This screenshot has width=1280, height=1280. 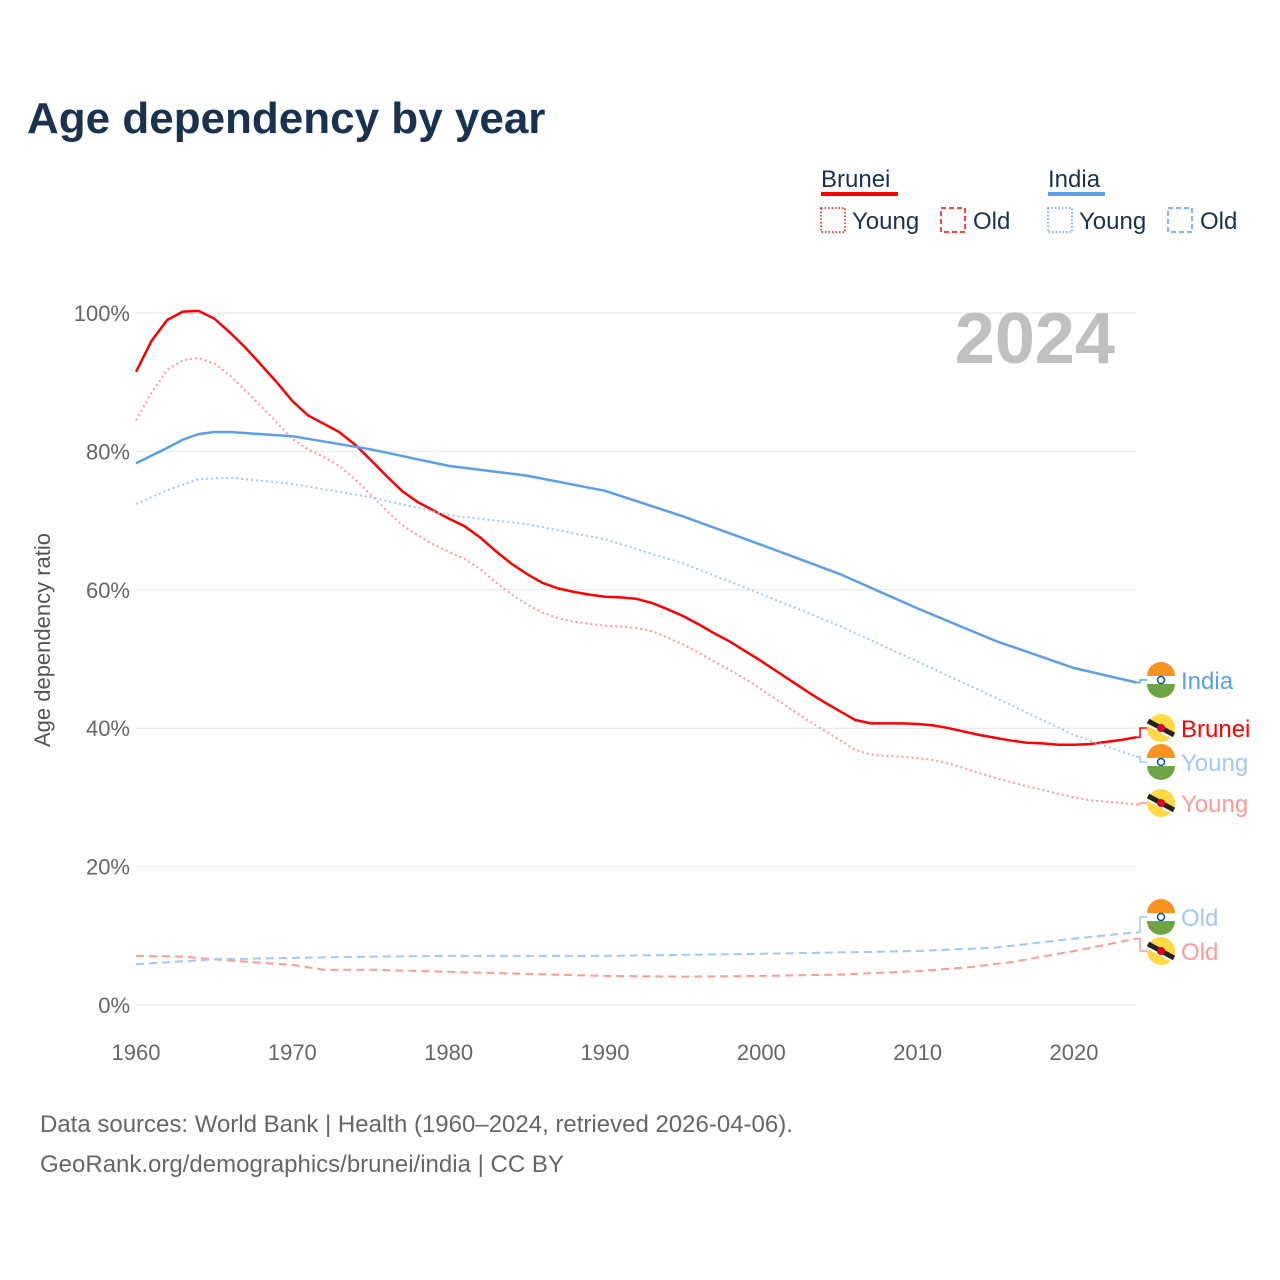 I want to click on legend-group-brunei: Brunei, so click(x=855, y=179).